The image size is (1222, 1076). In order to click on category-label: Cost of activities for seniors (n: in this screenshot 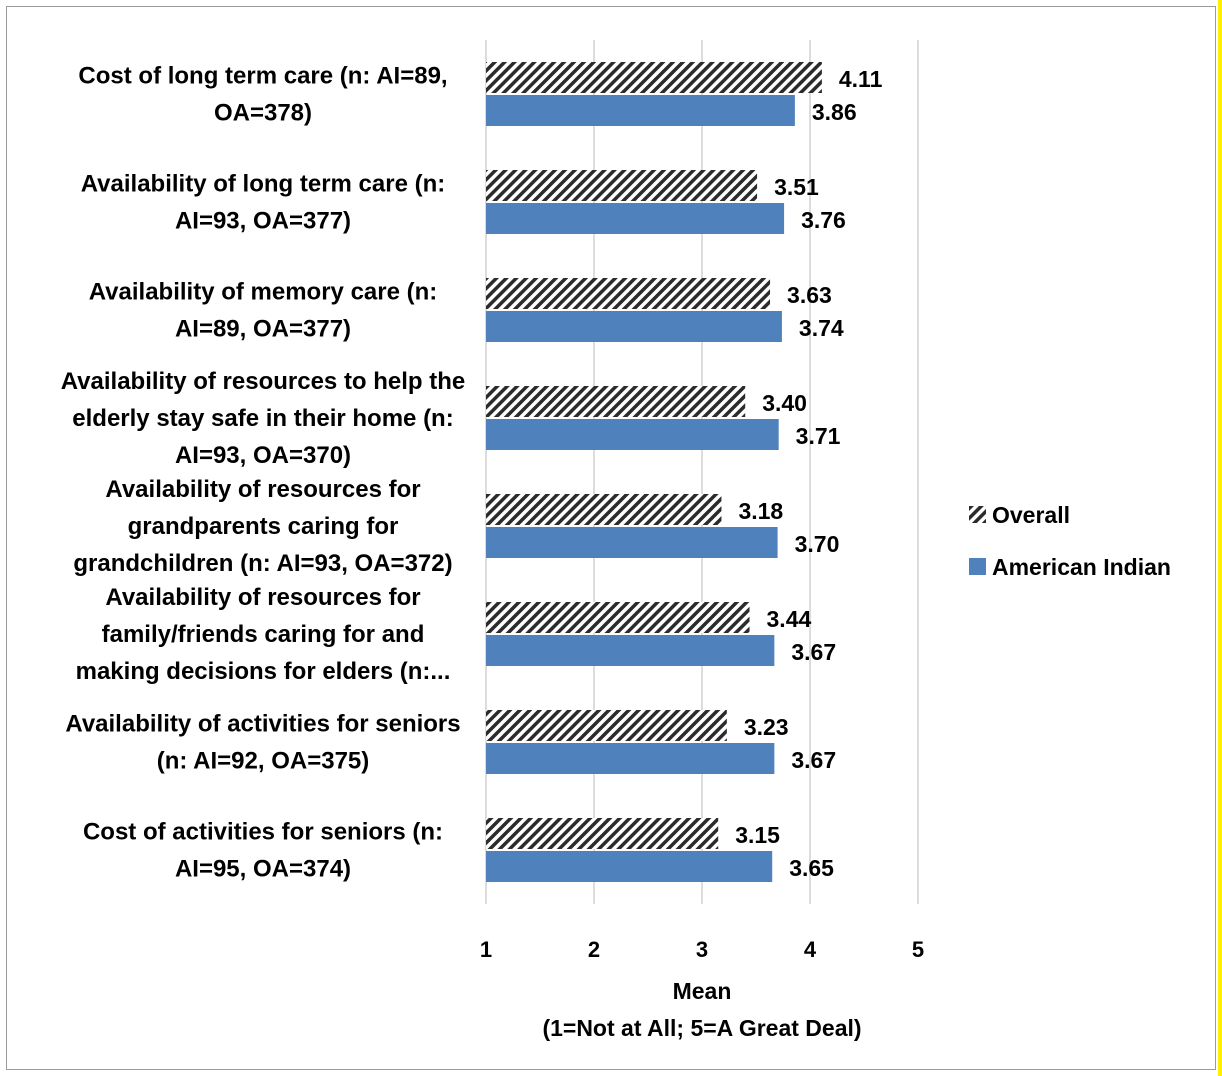, I will do `click(263, 832)`.